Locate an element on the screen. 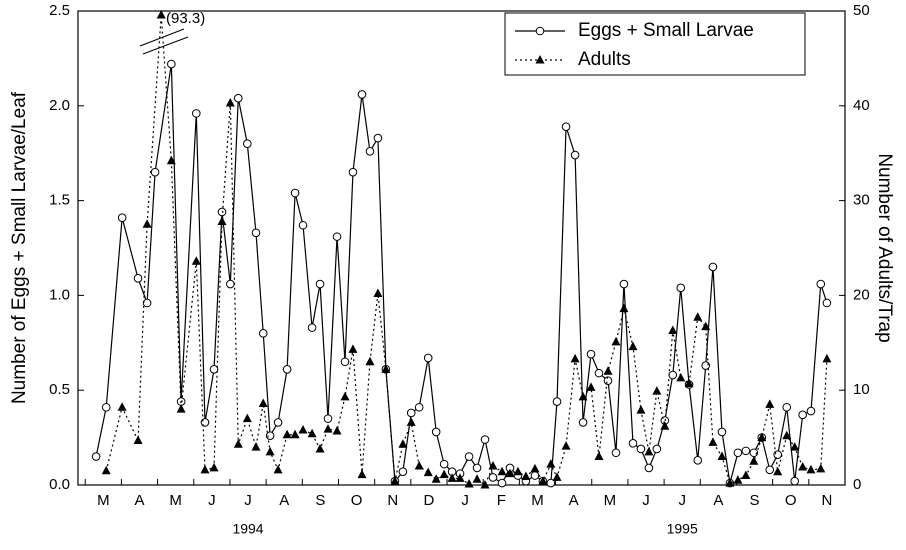  y2-tick-label: 0 is located at coordinates (857, 484).